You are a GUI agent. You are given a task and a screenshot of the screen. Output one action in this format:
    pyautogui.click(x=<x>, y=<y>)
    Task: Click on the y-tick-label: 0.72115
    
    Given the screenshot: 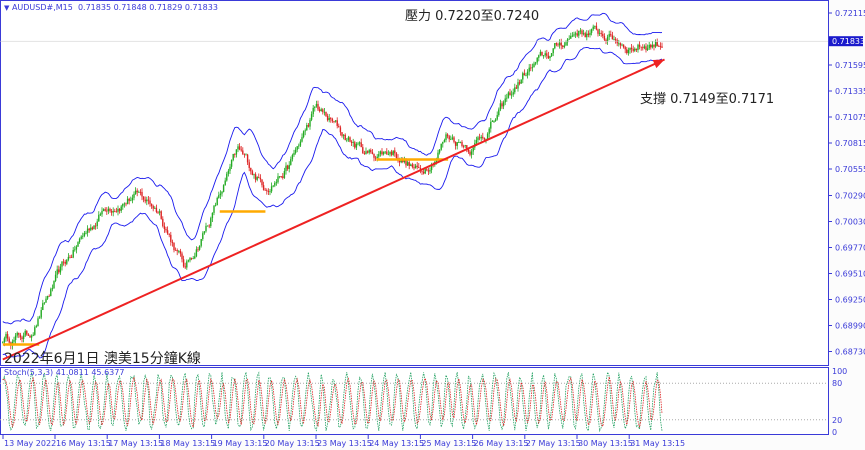 What is the action you would take?
    pyautogui.click(x=850, y=13)
    